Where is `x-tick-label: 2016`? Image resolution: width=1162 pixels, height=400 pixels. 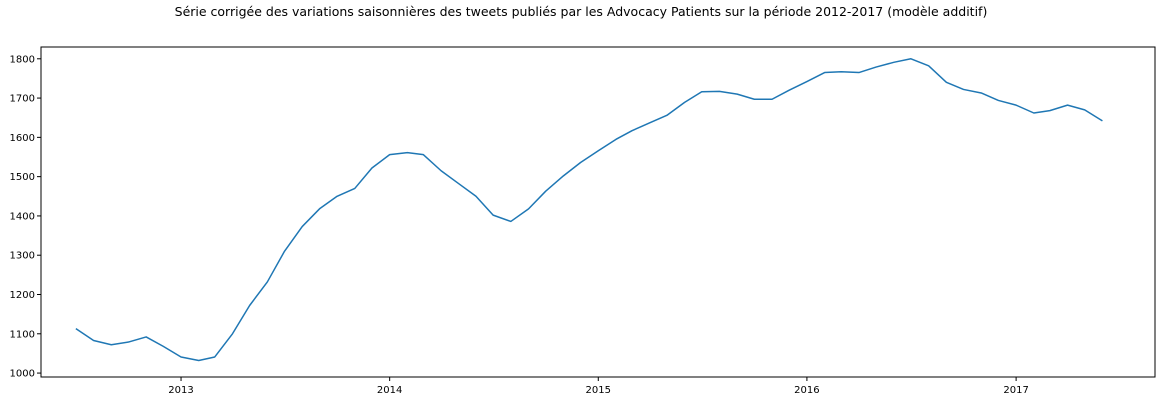
x-tick-label: 2016 is located at coordinates (806, 390).